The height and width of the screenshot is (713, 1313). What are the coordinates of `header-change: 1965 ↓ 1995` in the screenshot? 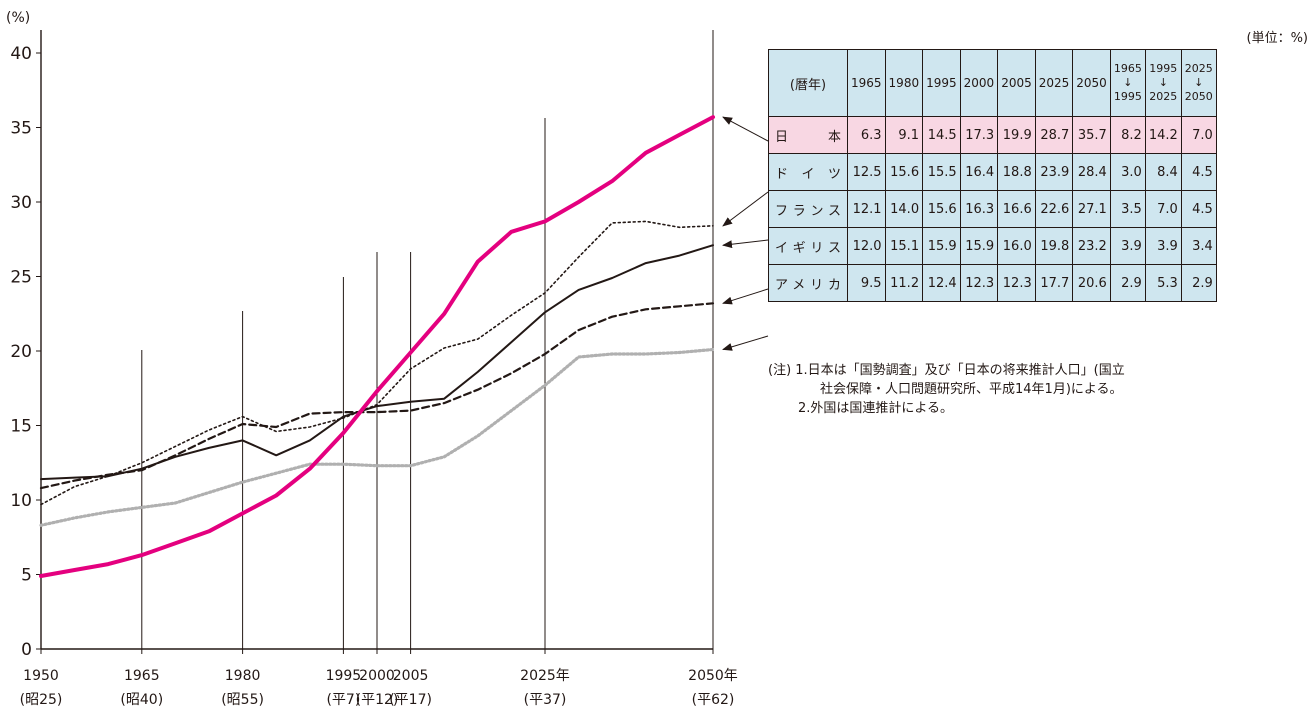 It's located at (1127, 83).